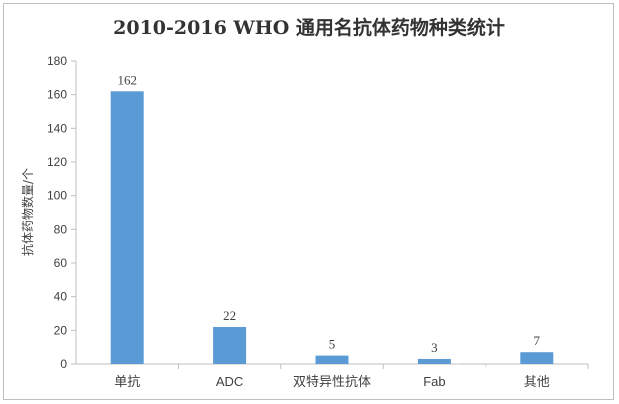 The width and height of the screenshot is (619, 404). I want to click on x-tick-label: 单抗, so click(127, 381).